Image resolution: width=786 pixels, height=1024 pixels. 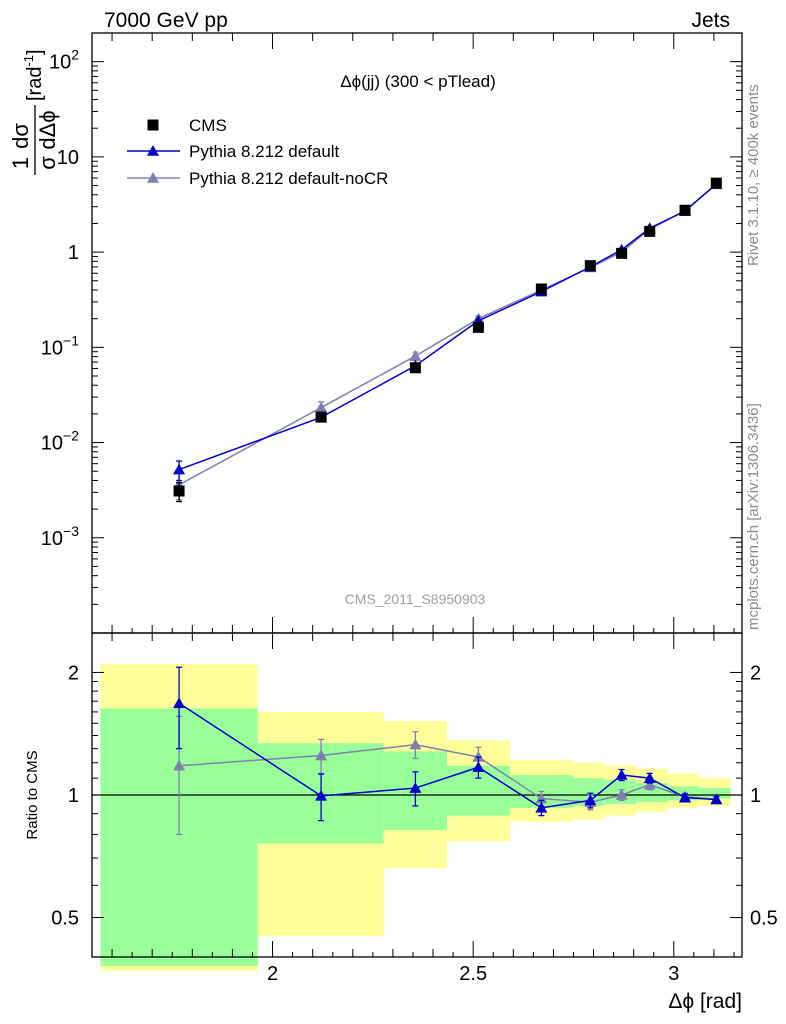 What do you see at coordinates (73, 673) in the screenshot?
I see `ratio-y-tick-label: 2` at bounding box center [73, 673].